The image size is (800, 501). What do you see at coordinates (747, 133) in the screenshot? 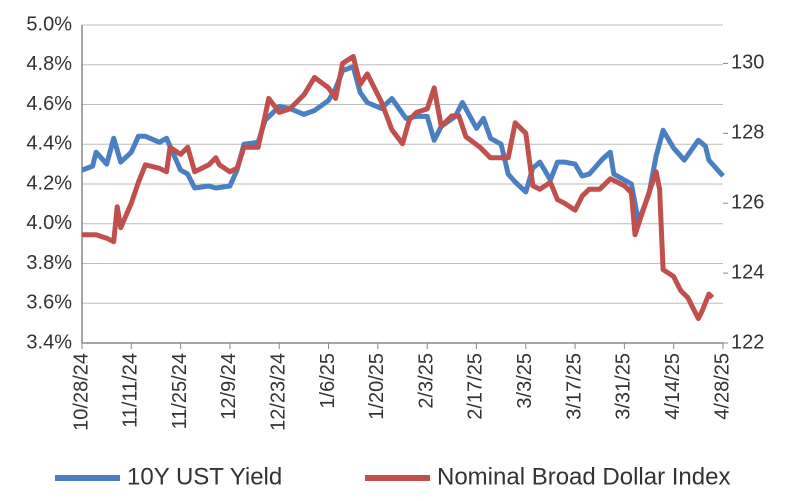
I see `y2-tick-label: 128` at bounding box center [747, 133].